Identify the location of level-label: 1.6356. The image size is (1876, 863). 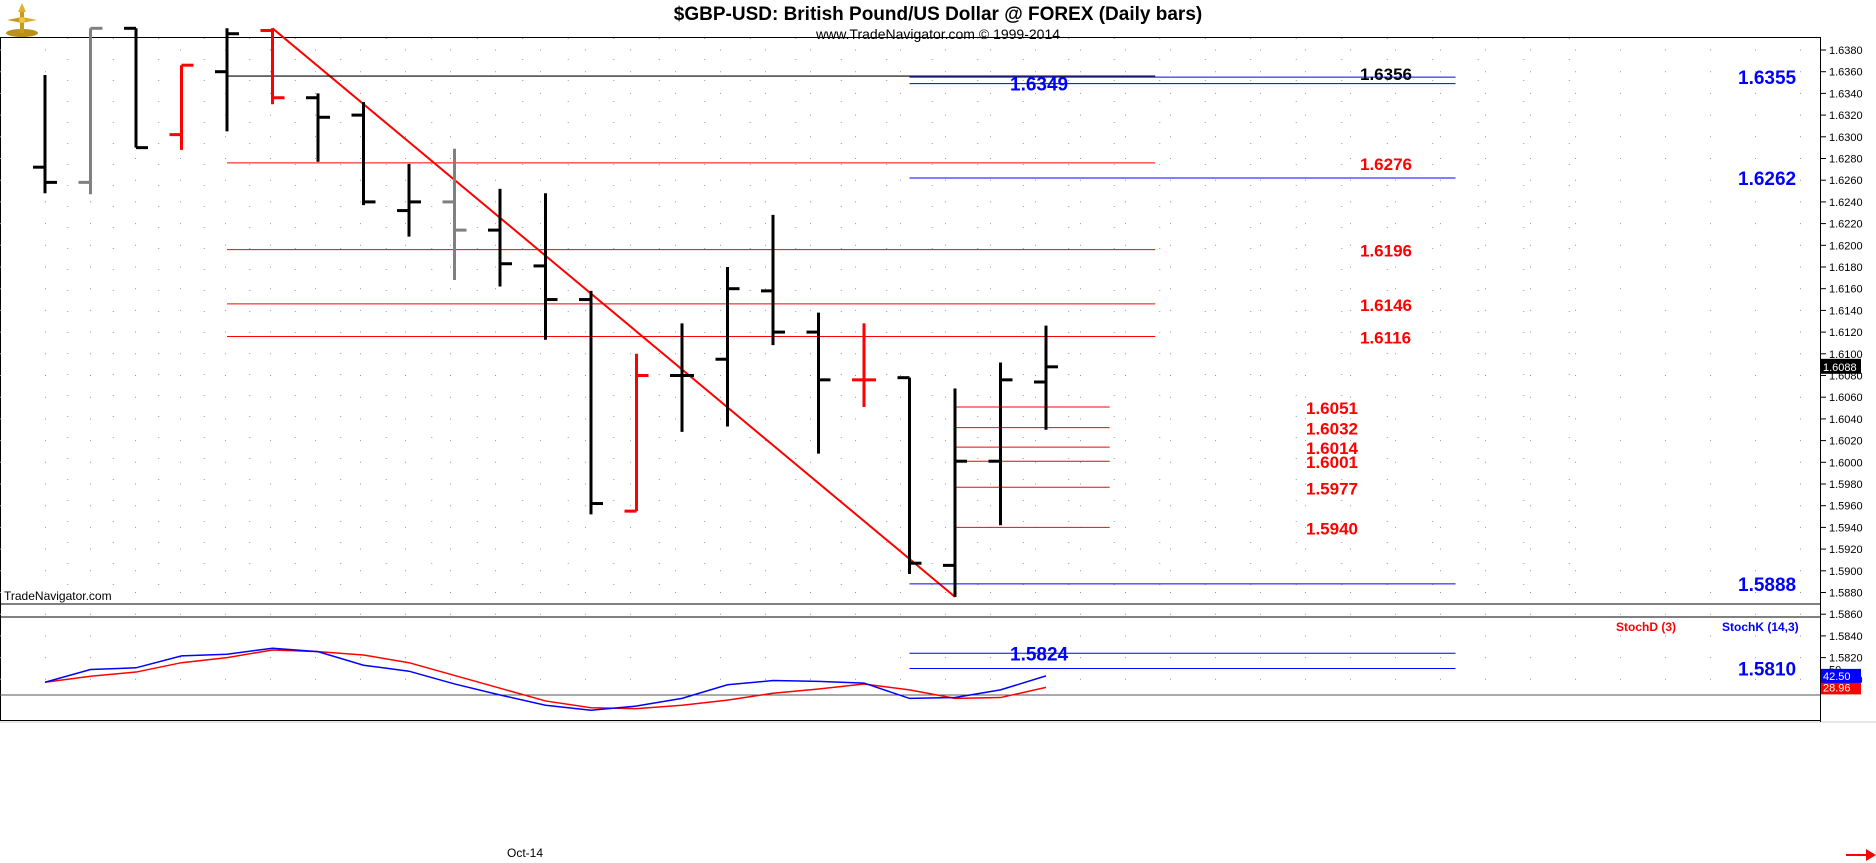
(1386, 74).